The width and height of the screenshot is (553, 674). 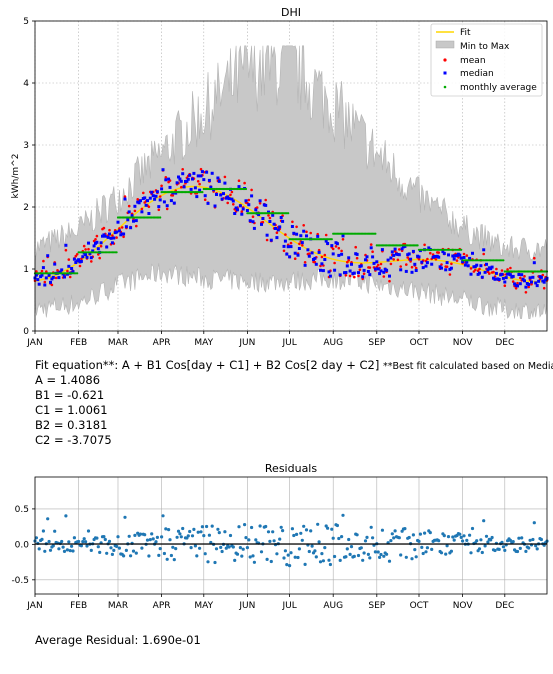 What do you see at coordinates (16, 176) in the screenshot?
I see `y-axis-label: kWh/m^2` at bounding box center [16, 176].